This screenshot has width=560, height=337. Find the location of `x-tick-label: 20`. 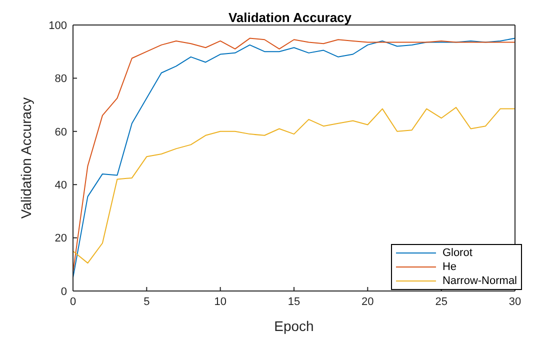

x-tick-label: 20 is located at coordinates (368, 302).